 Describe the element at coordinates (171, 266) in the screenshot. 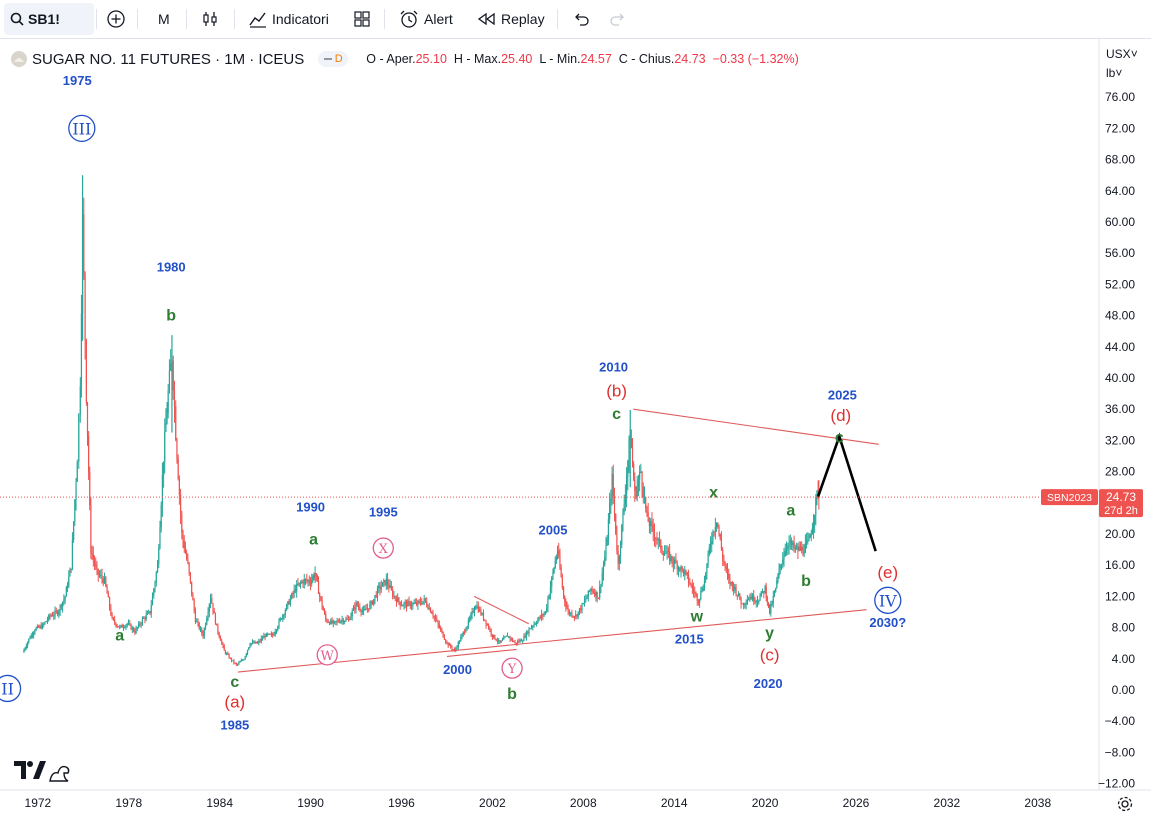

I see `wave-label: 1980` at that location.